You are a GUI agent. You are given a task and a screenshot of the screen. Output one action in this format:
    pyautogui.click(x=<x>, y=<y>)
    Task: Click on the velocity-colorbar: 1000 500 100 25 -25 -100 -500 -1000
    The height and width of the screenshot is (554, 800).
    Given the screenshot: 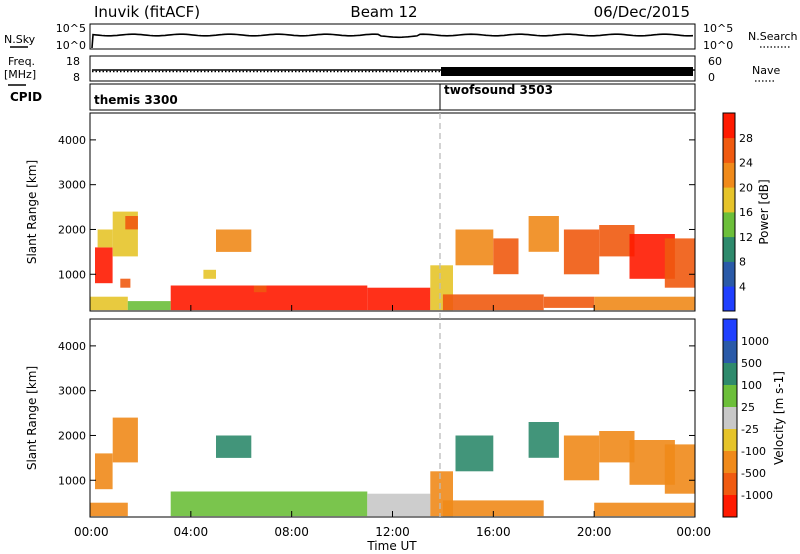 What is the action you would take?
    pyautogui.click(x=747, y=418)
    